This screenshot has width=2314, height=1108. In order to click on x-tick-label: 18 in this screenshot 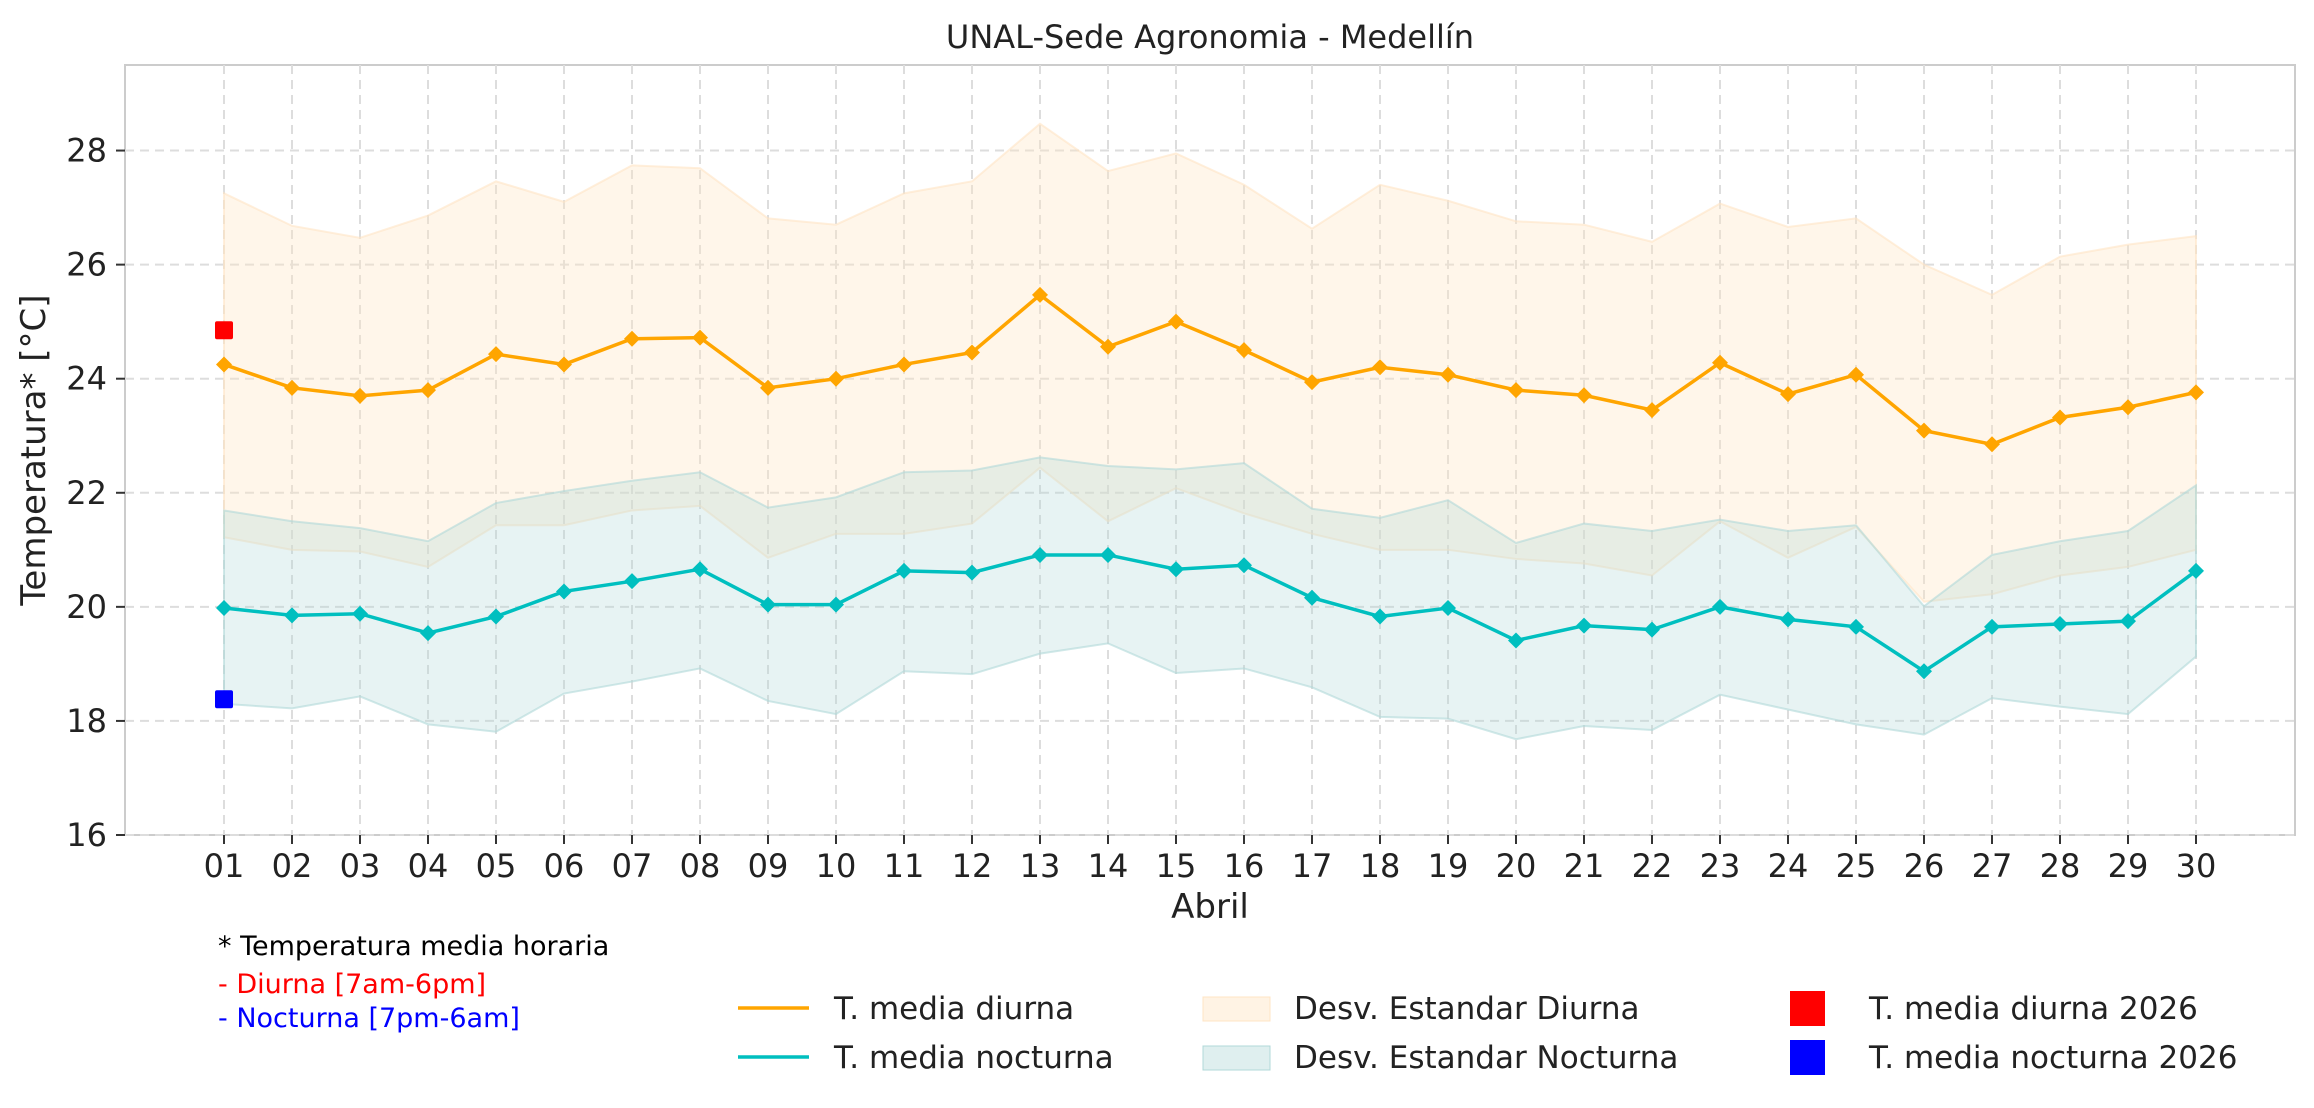, I will do `click(1380, 866)`.